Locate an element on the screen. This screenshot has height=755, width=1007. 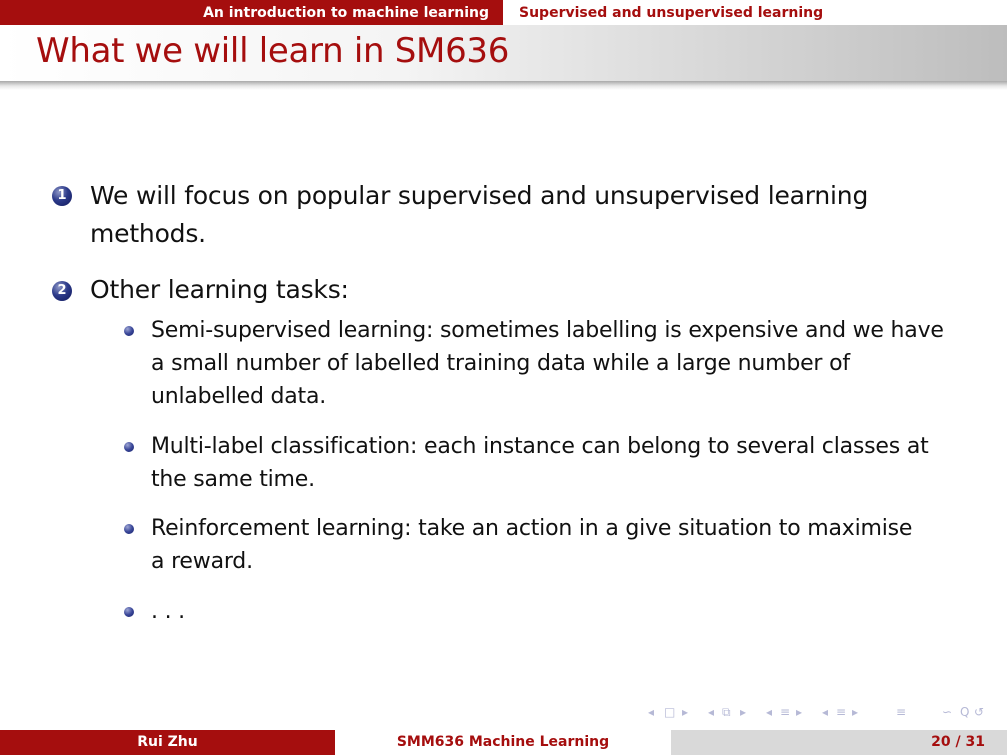
nav-subsection-right-icon: ▸ is located at coordinates (743, 712).